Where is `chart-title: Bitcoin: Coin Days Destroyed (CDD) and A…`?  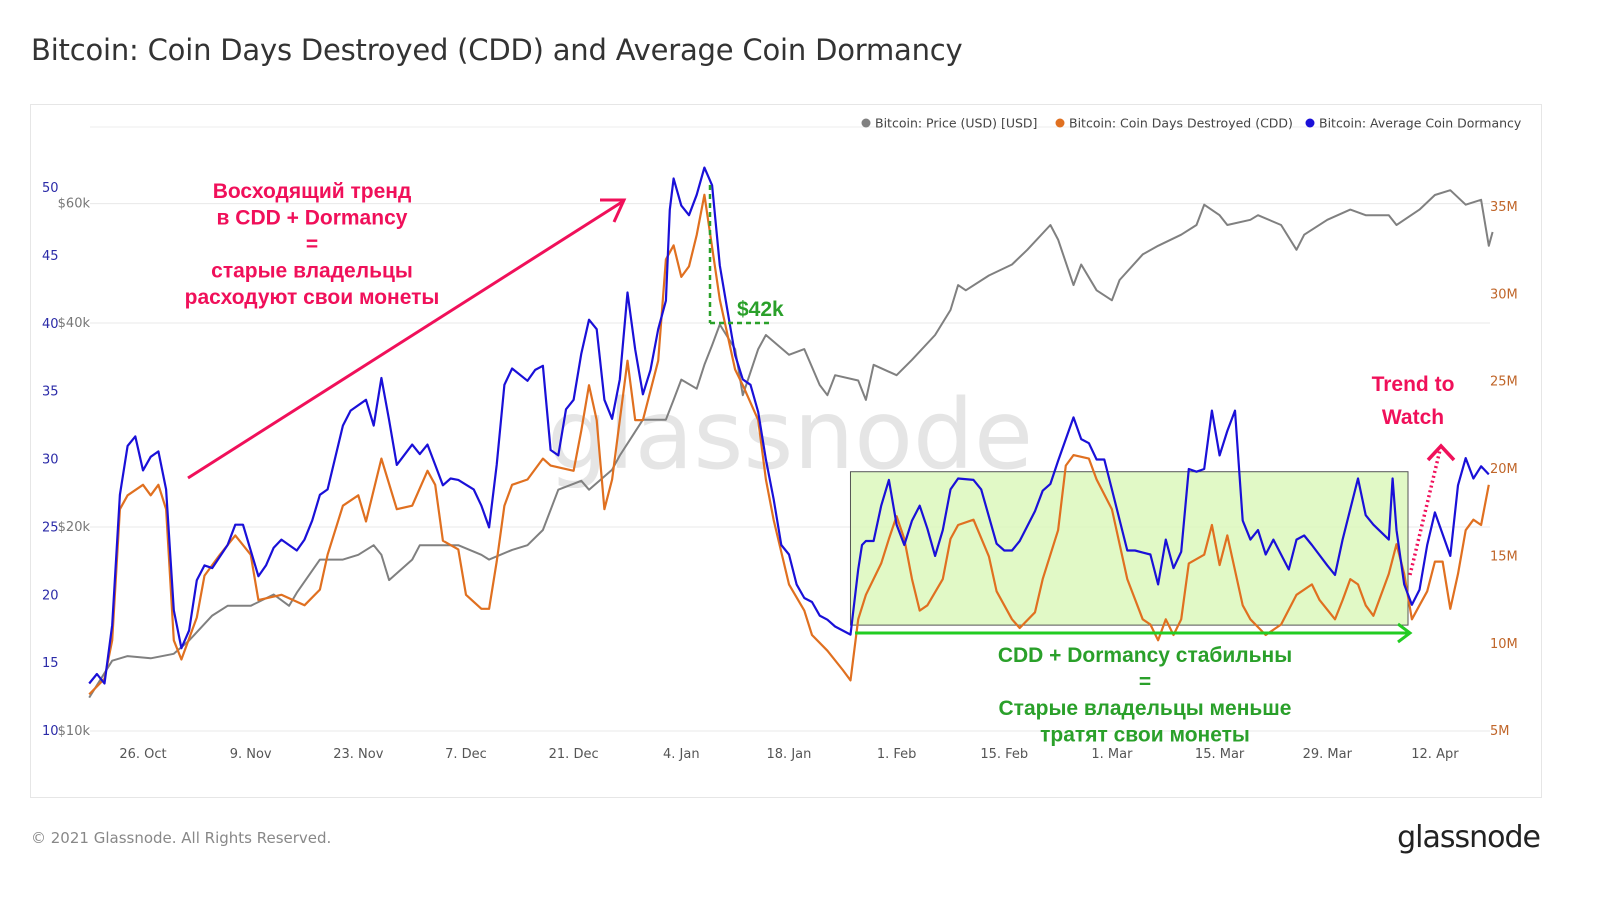 chart-title: Bitcoin: Coin Days Destroyed (CDD) and A… is located at coordinates (497, 50).